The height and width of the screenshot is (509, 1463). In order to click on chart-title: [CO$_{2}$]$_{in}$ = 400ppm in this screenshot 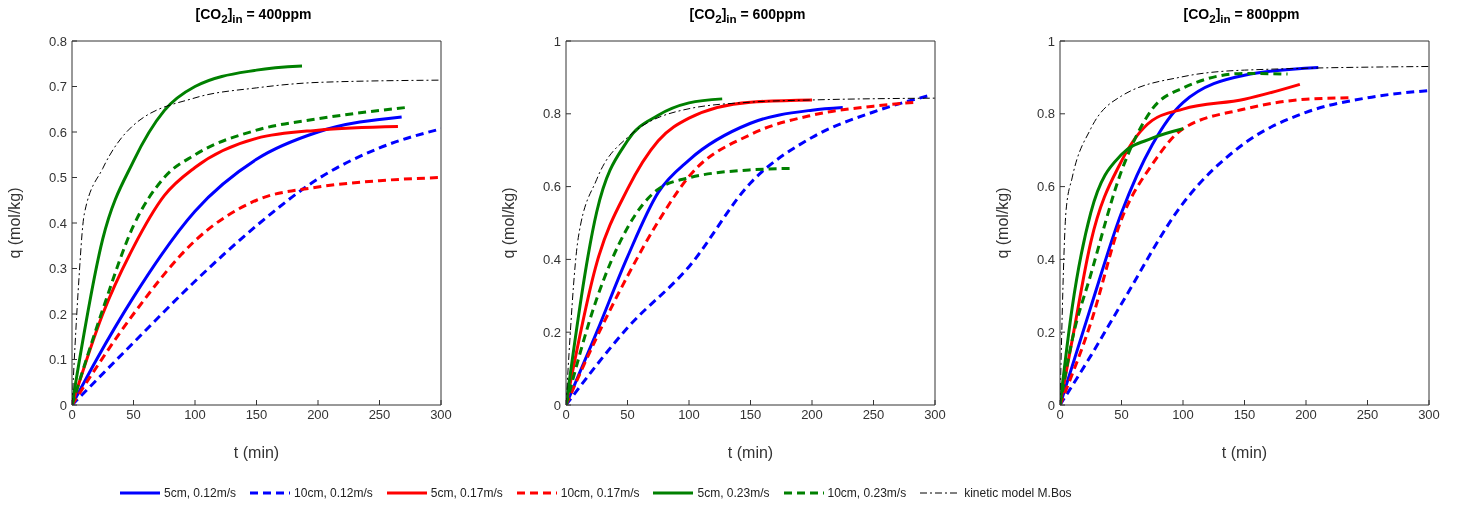, I will do `click(253, 15)`.